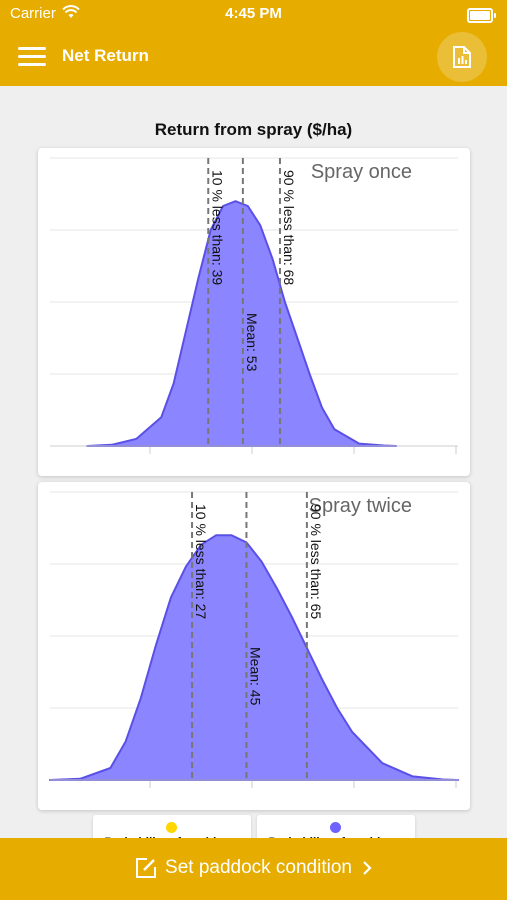 This screenshot has width=507, height=900. Describe the element at coordinates (71, 14) in the screenshot. I see `wifi-icon` at that location.